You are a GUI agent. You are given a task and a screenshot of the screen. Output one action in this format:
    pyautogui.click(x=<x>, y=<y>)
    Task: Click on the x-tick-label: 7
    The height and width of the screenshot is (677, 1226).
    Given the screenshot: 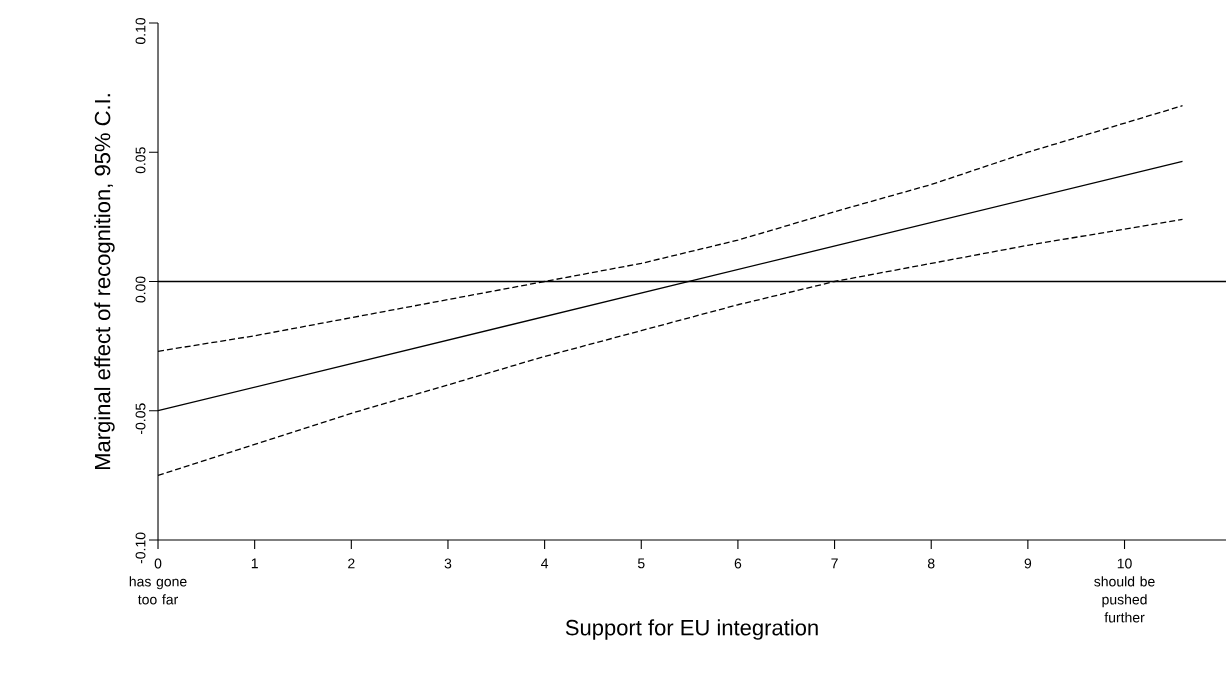 What is the action you would take?
    pyautogui.click(x=834, y=563)
    